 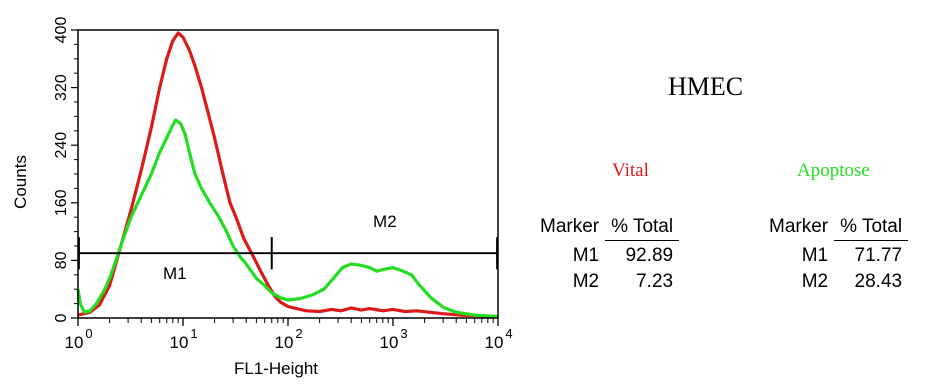 I want to click on table-row: M1 92.89, so click(x=606, y=254).